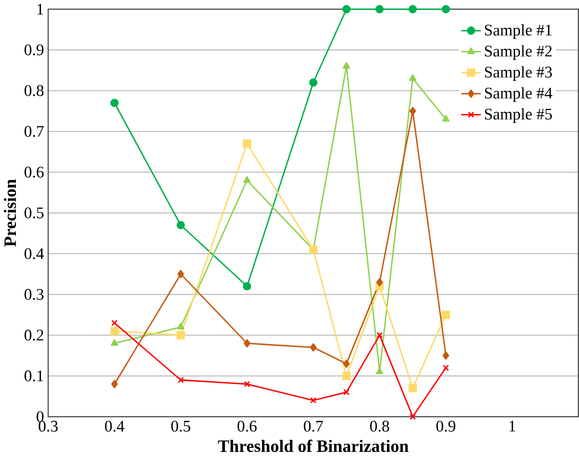 The image size is (579, 456). What do you see at coordinates (513, 426) in the screenshot?
I see `x-tick-label: 1` at bounding box center [513, 426].